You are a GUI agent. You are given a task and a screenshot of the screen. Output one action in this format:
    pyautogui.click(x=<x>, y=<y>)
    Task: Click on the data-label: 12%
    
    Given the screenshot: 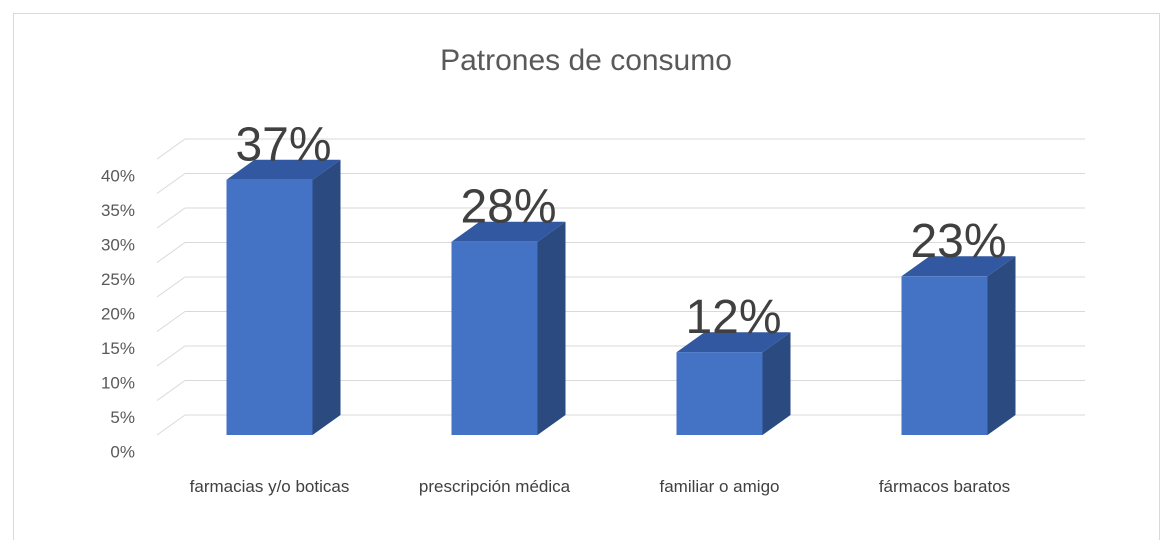 What is the action you would take?
    pyautogui.click(x=733, y=317)
    